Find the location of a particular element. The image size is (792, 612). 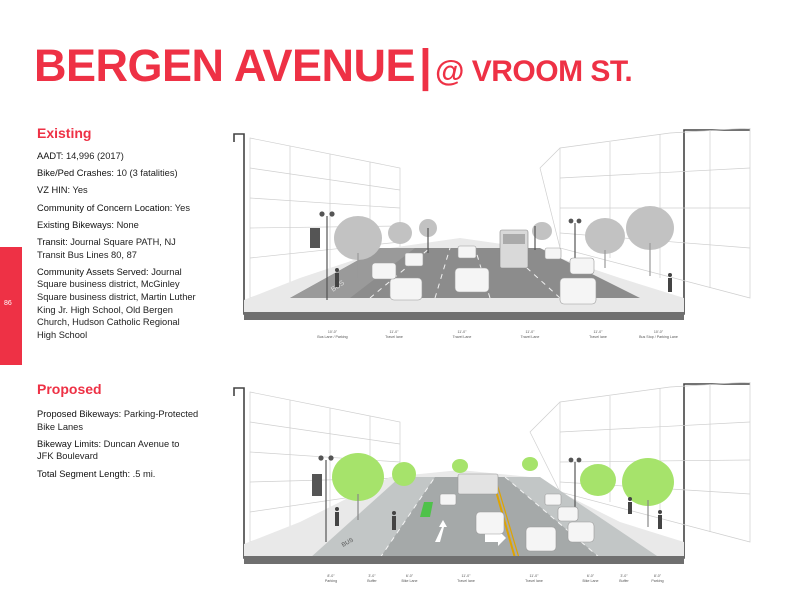

buildings-left is located at coordinates (325, 467).